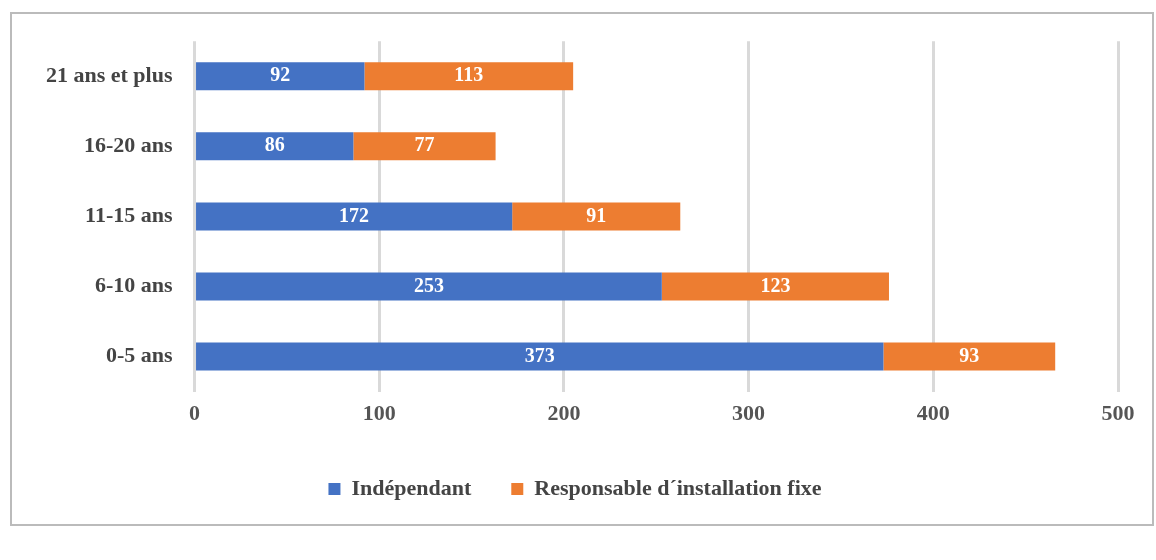 The height and width of the screenshot is (560, 1156). What do you see at coordinates (411, 487) in the screenshot?
I see `legend-label: Indépendant` at bounding box center [411, 487].